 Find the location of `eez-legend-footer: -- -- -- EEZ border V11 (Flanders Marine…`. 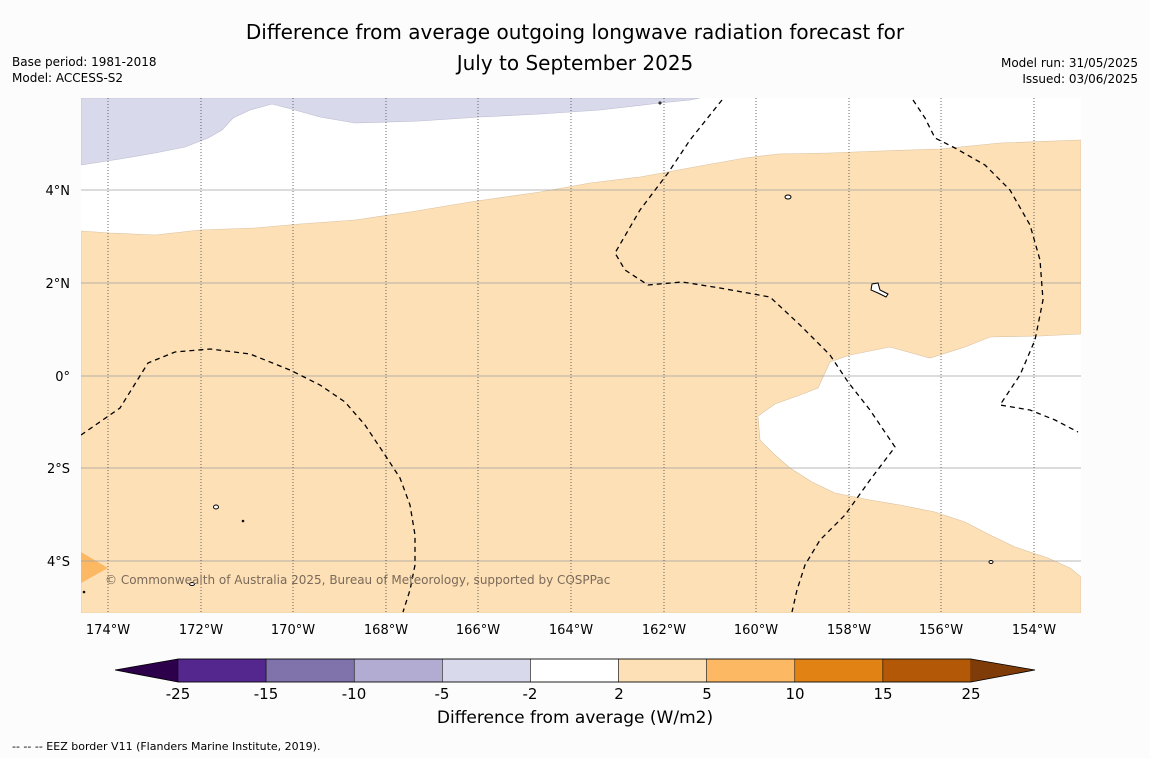

eez-legend-footer: -- -- -- EEZ border V11 (Flanders Marine… is located at coordinates (166, 746).